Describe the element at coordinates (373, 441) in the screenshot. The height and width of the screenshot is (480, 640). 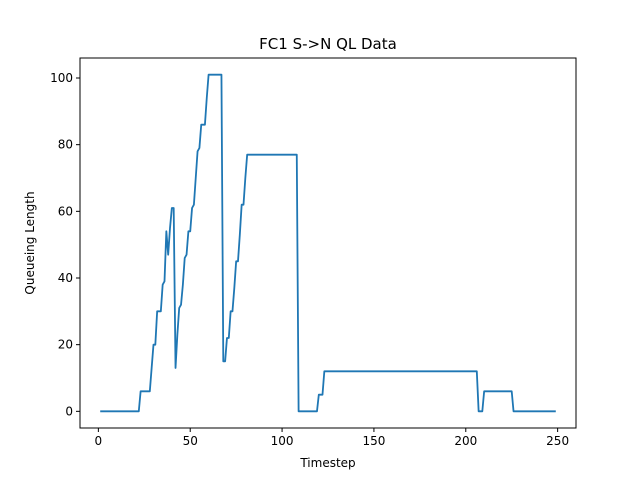
I see `x-tick-label: 150` at that location.